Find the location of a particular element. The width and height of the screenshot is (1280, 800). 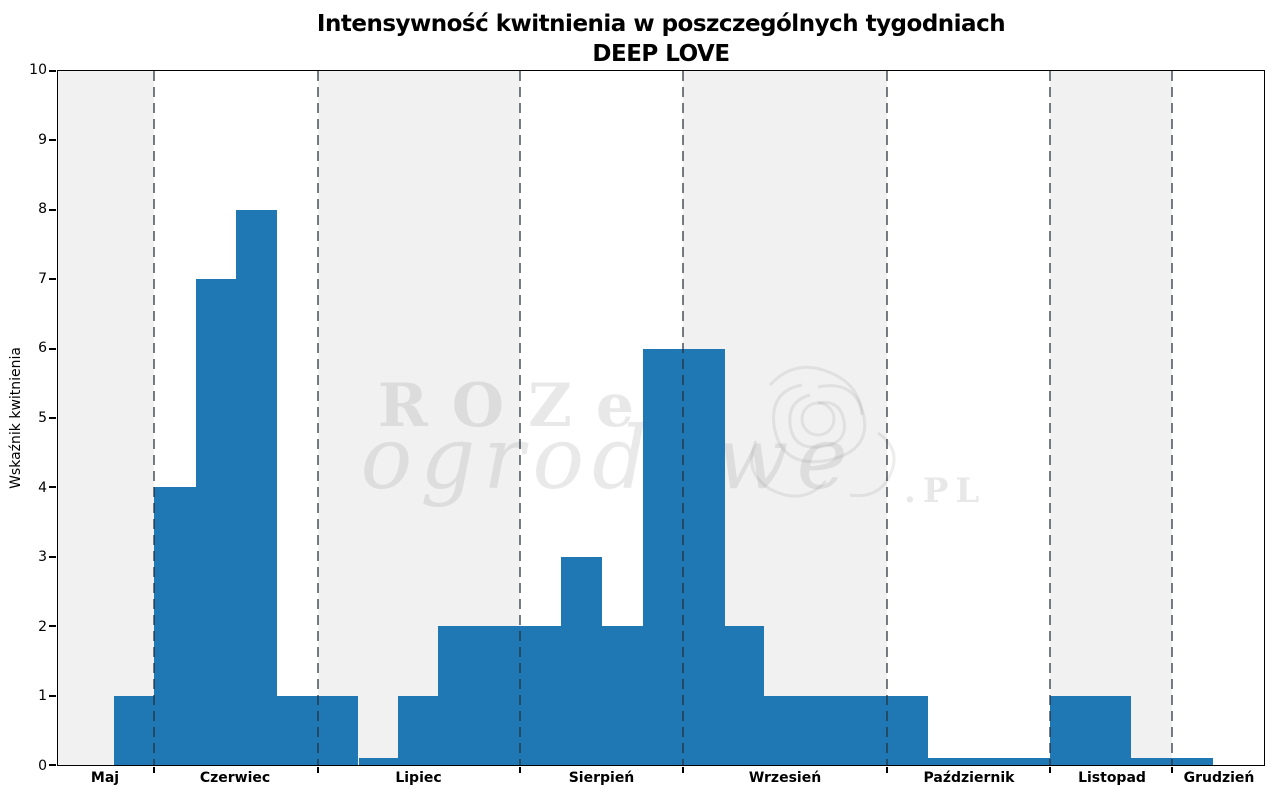

month-label: Lipiec is located at coordinates (418, 778).